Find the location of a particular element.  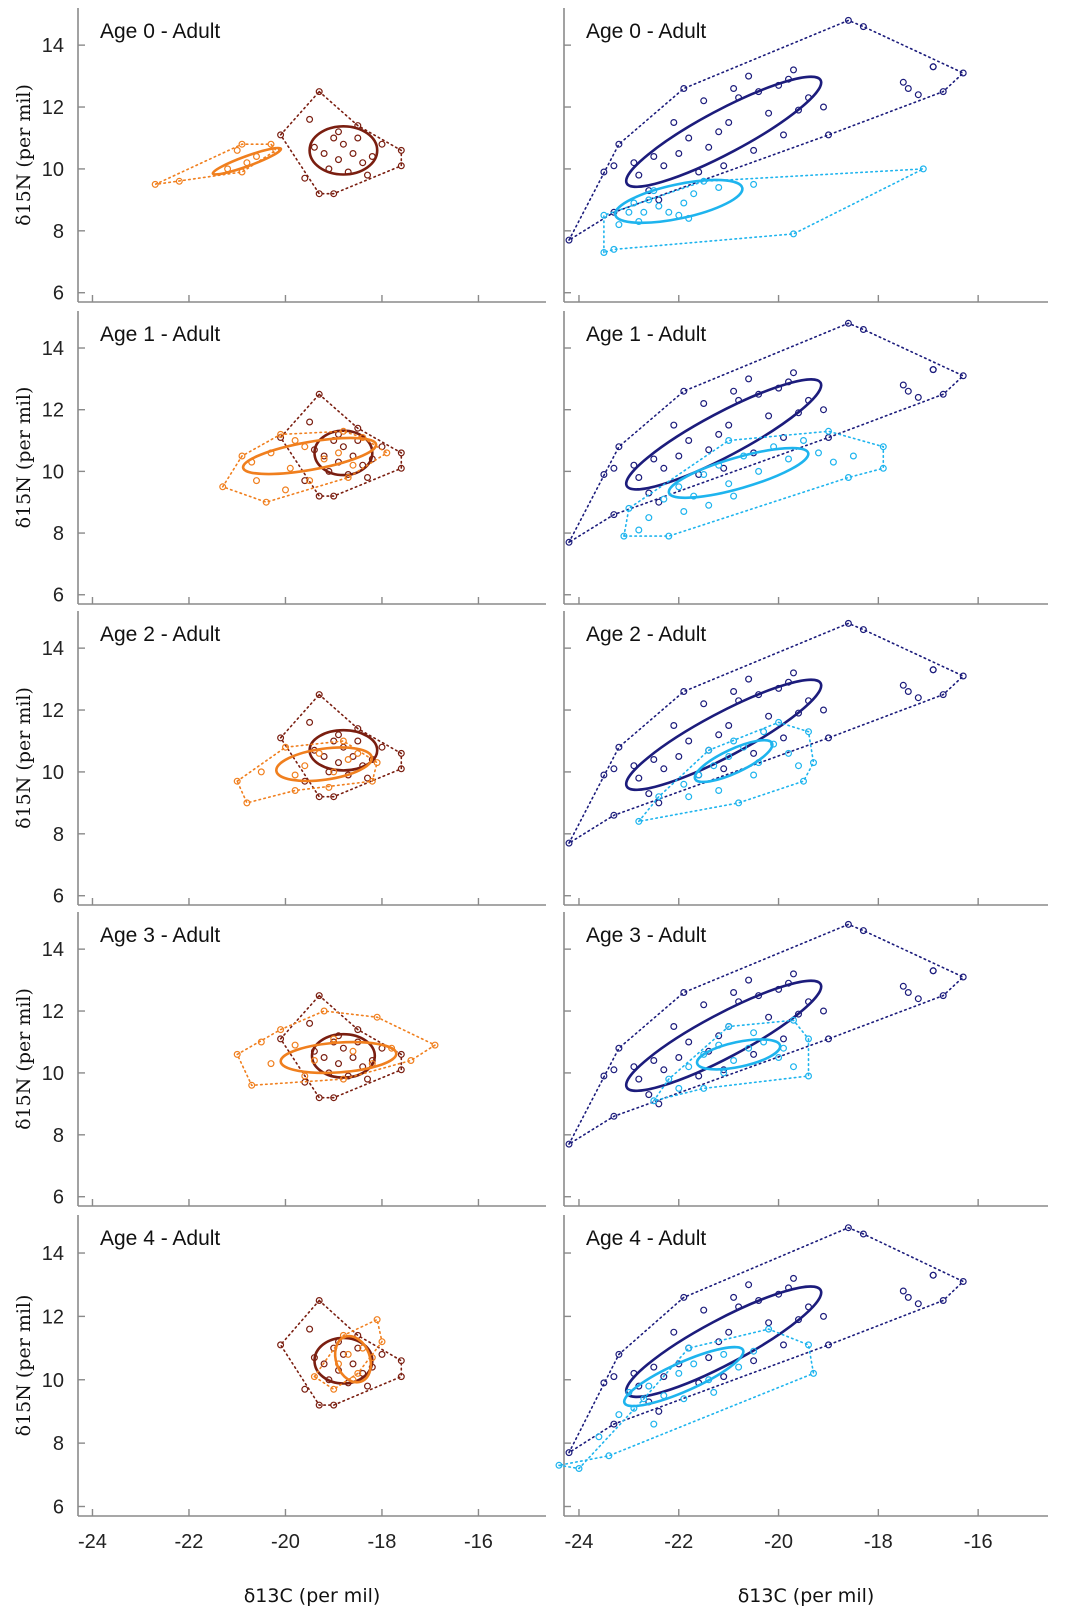

panel-left-age-2: 6 8 10 12 14 Age 2 - Adult δ15N (per mil) is located at coordinates (279, 759).